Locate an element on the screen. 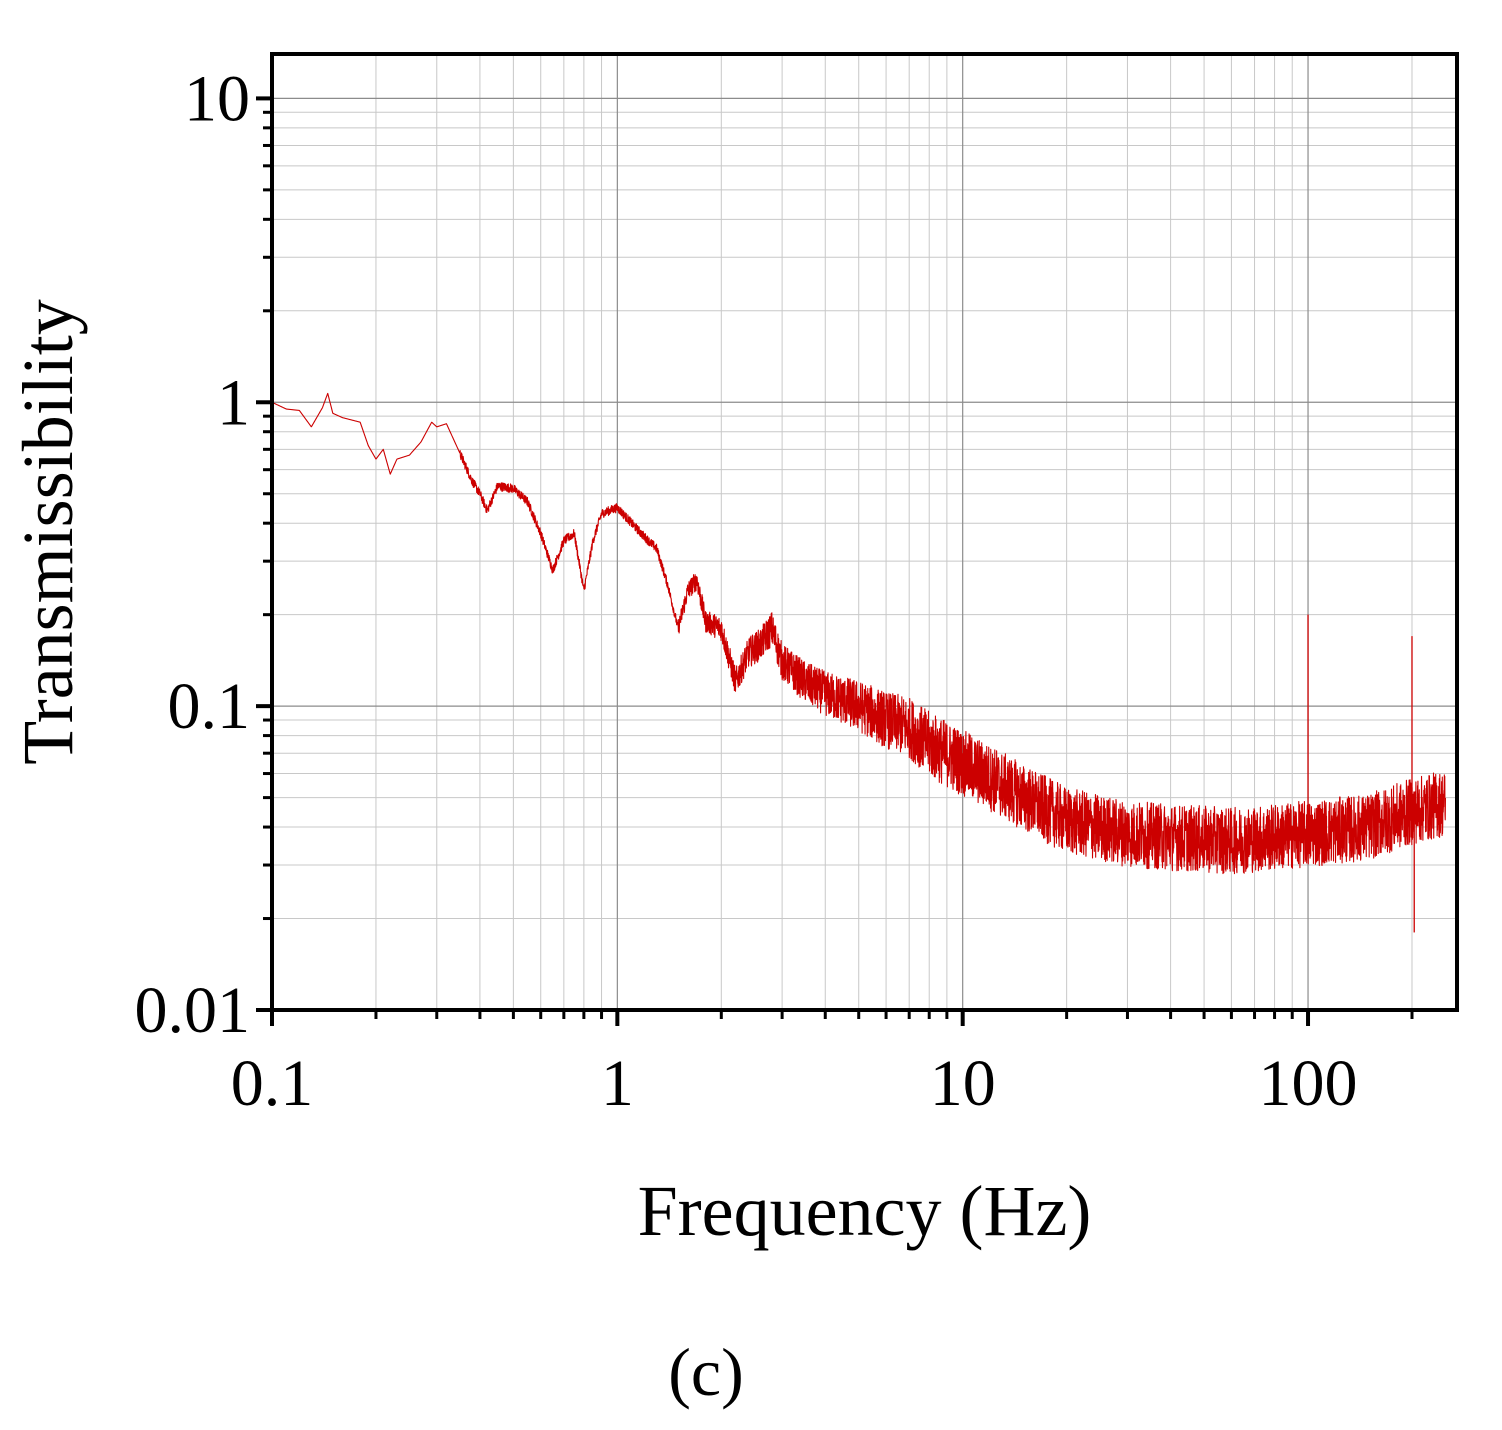  x-axis-title: Frequency (Hz) is located at coordinates (865, 1211).